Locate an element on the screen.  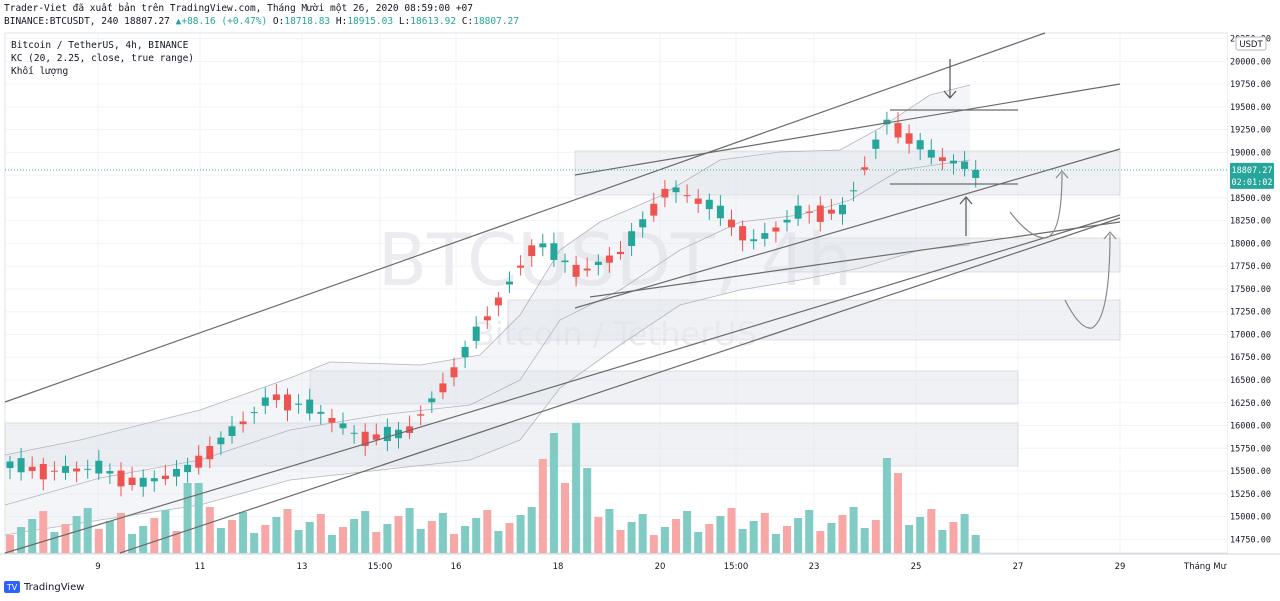
price-tick-label: 17250.00 is located at coordinates (1250, 313).